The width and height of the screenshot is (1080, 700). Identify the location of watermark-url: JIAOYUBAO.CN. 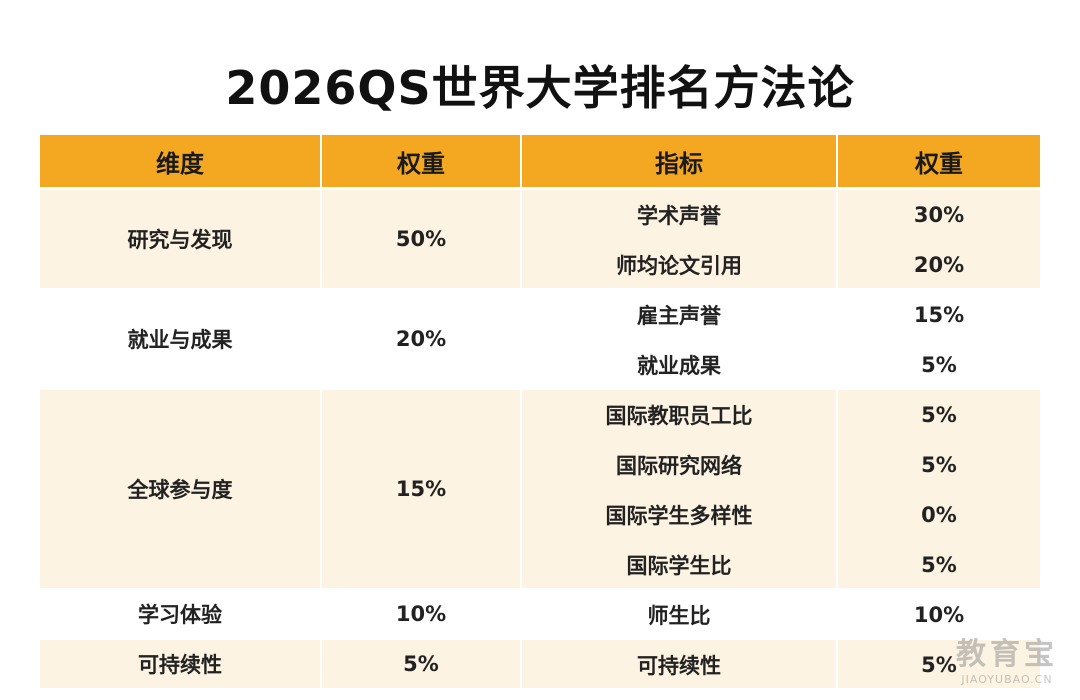
(1007, 679).